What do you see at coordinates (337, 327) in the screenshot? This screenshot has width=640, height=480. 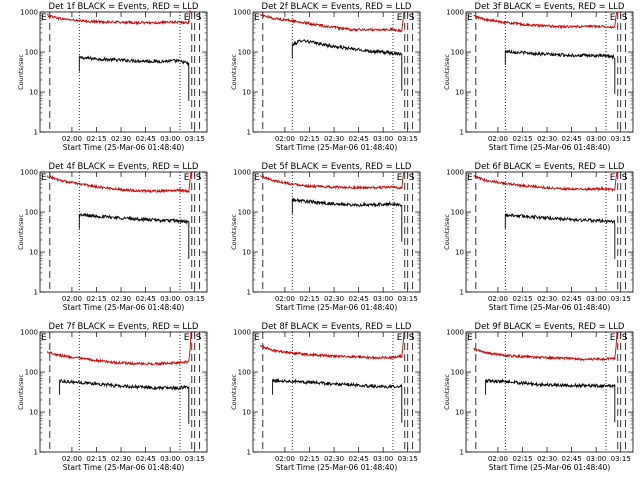 I see `chart-title: Det 8f BLACK = Events, RED = LLD` at bounding box center [337, 327].